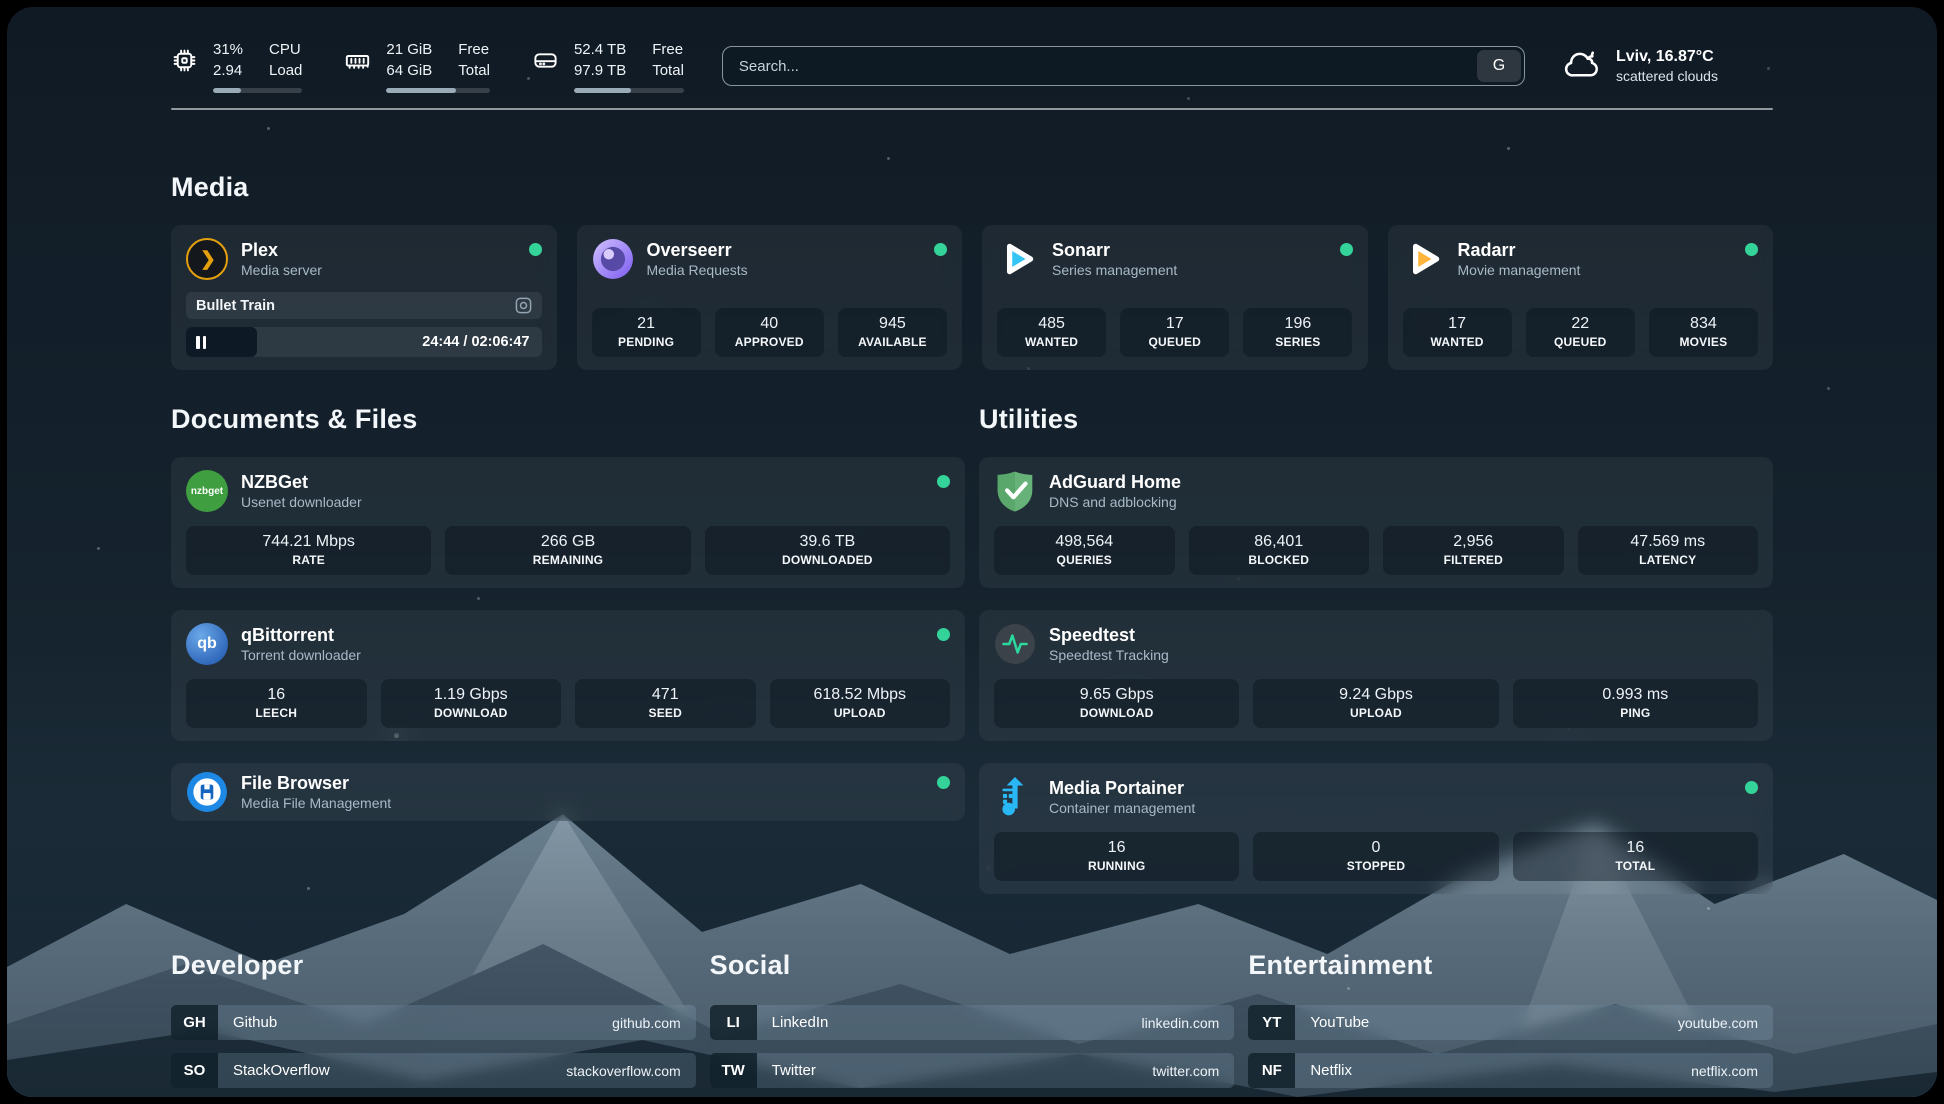 The height and width of the screenshot is (1104, 1944). Describe the element at coordinates (800, 1022) in the screenshot. I see `bookmark-label: LinkedIn` at that location.